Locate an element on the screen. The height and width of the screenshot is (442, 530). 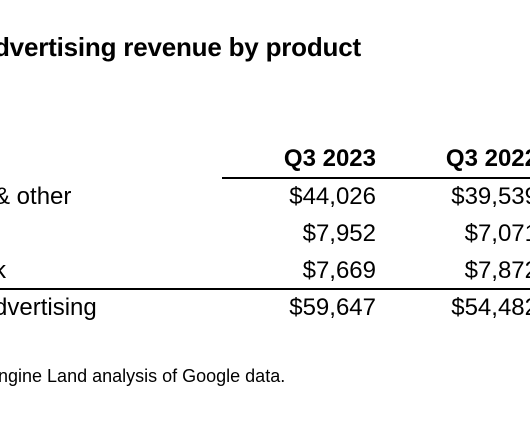
source-note: ngine Land analysis of Google data. is located at coordinates (143, 376).